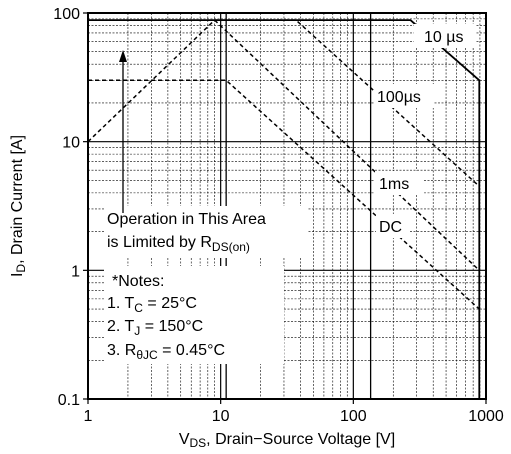  Describe the element at coordinates (69, 400) in the screenshot. I see `y-tick-label: 0.1` at that location.